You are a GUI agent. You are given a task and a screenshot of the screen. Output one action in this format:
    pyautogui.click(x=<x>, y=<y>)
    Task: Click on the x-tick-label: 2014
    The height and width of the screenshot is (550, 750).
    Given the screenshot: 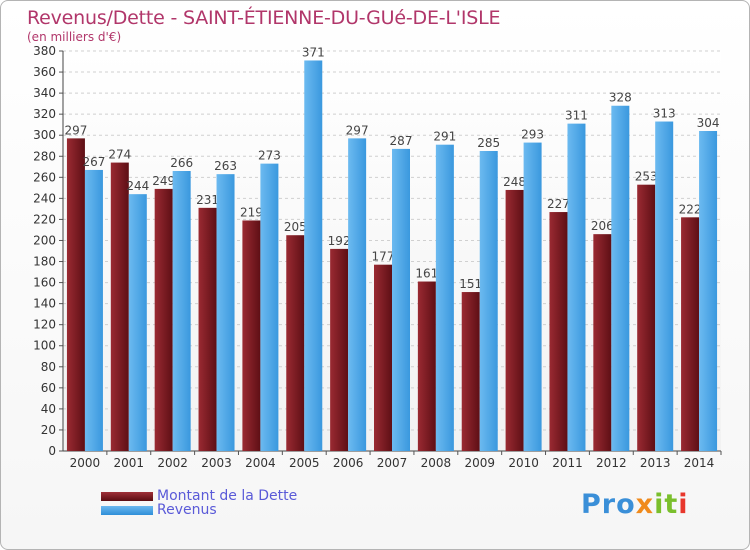 What is the action you would take?
    pyautogui.click(x=699, y=463)
    